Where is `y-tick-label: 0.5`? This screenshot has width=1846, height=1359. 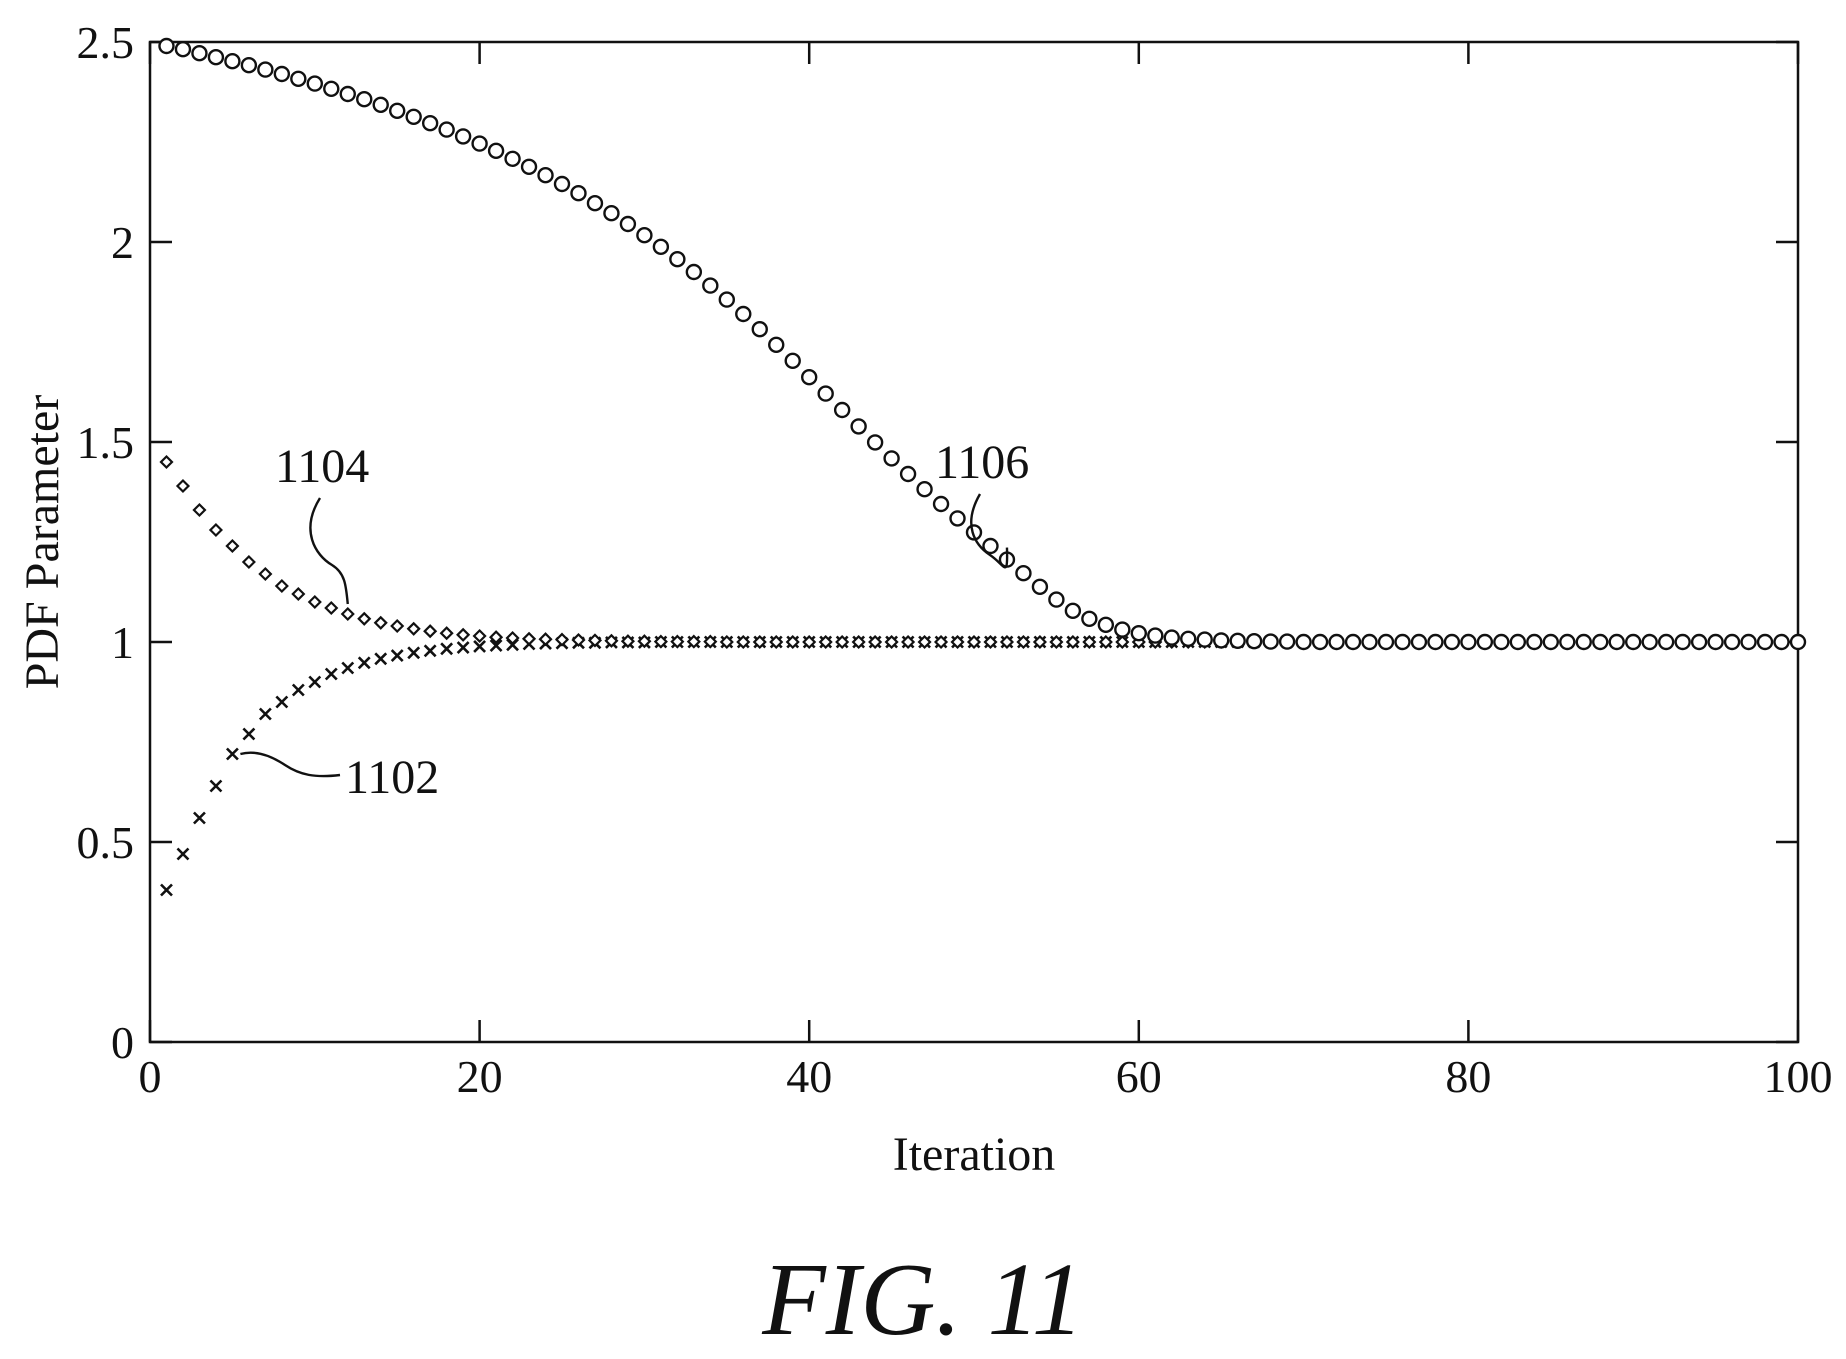
y-tick-label: 0.5 is located at coordinates (106, 842).